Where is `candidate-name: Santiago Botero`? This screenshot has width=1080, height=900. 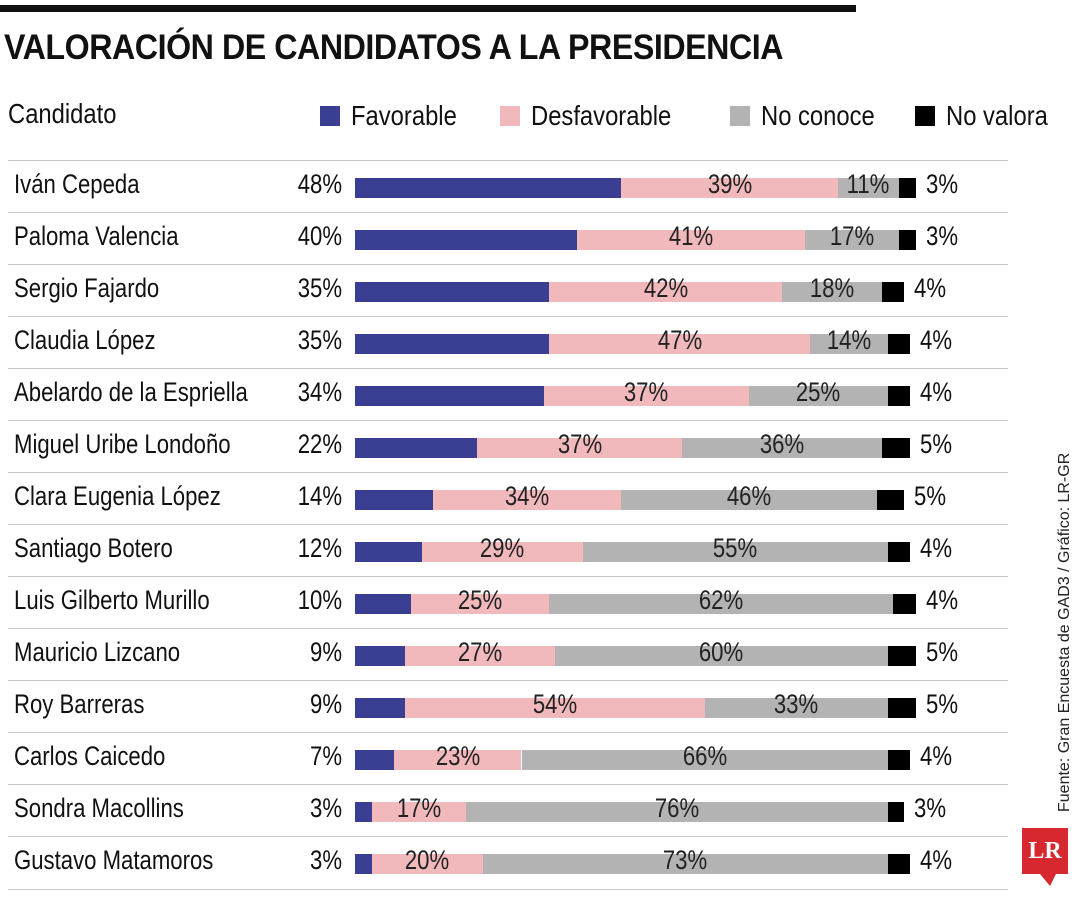 candidate-name: Santiago Botero is located at coordinates (93, 548).